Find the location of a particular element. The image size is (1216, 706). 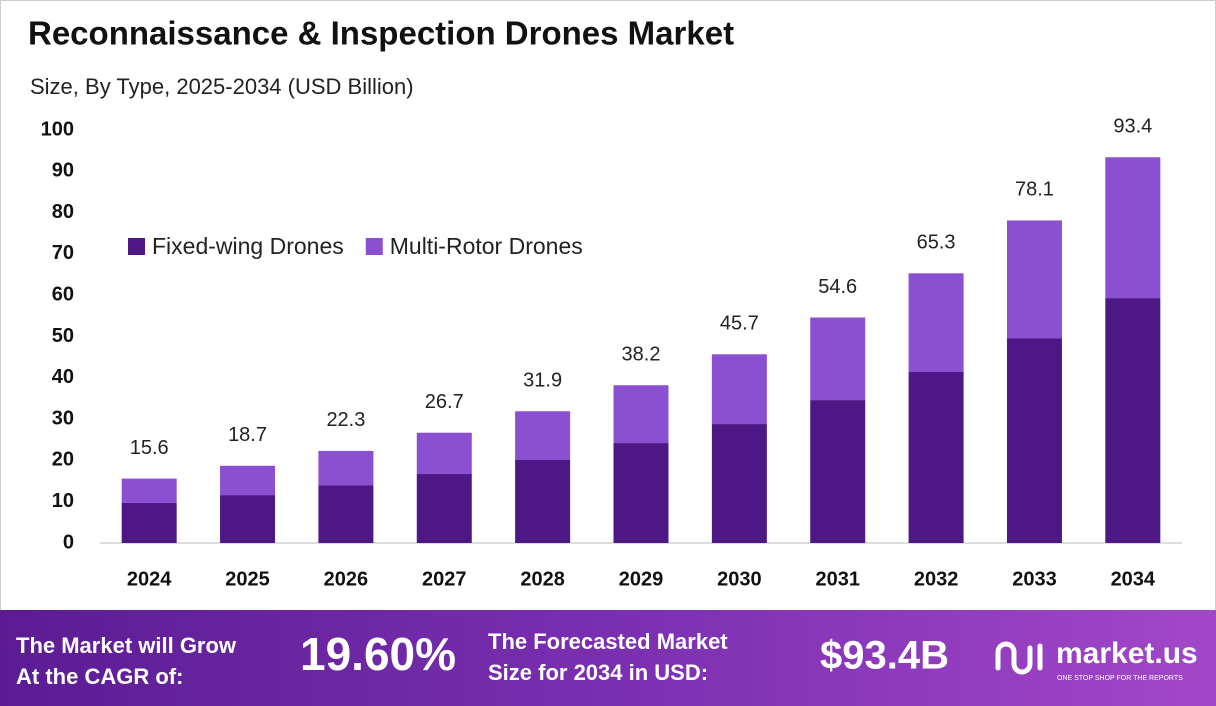

x-tick-label: 2026 is located at coordinates (346, 579).